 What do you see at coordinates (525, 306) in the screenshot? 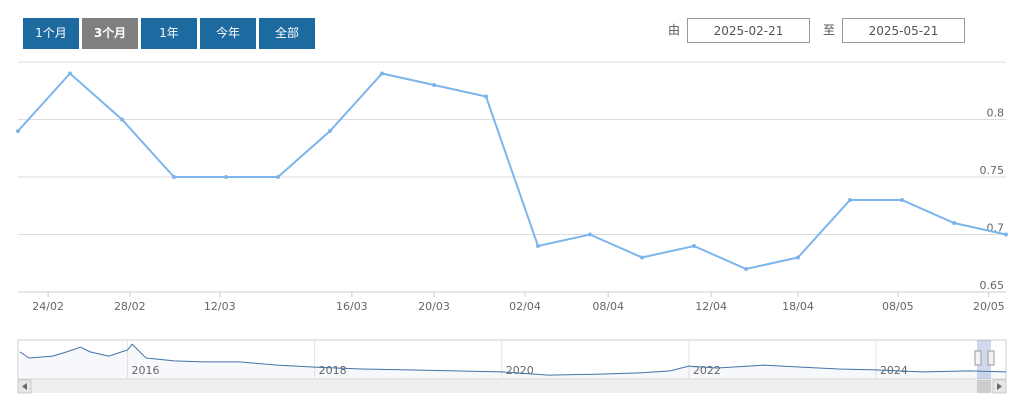
I see `x-tick-label: 02/04` at bounding box center [525, 306].